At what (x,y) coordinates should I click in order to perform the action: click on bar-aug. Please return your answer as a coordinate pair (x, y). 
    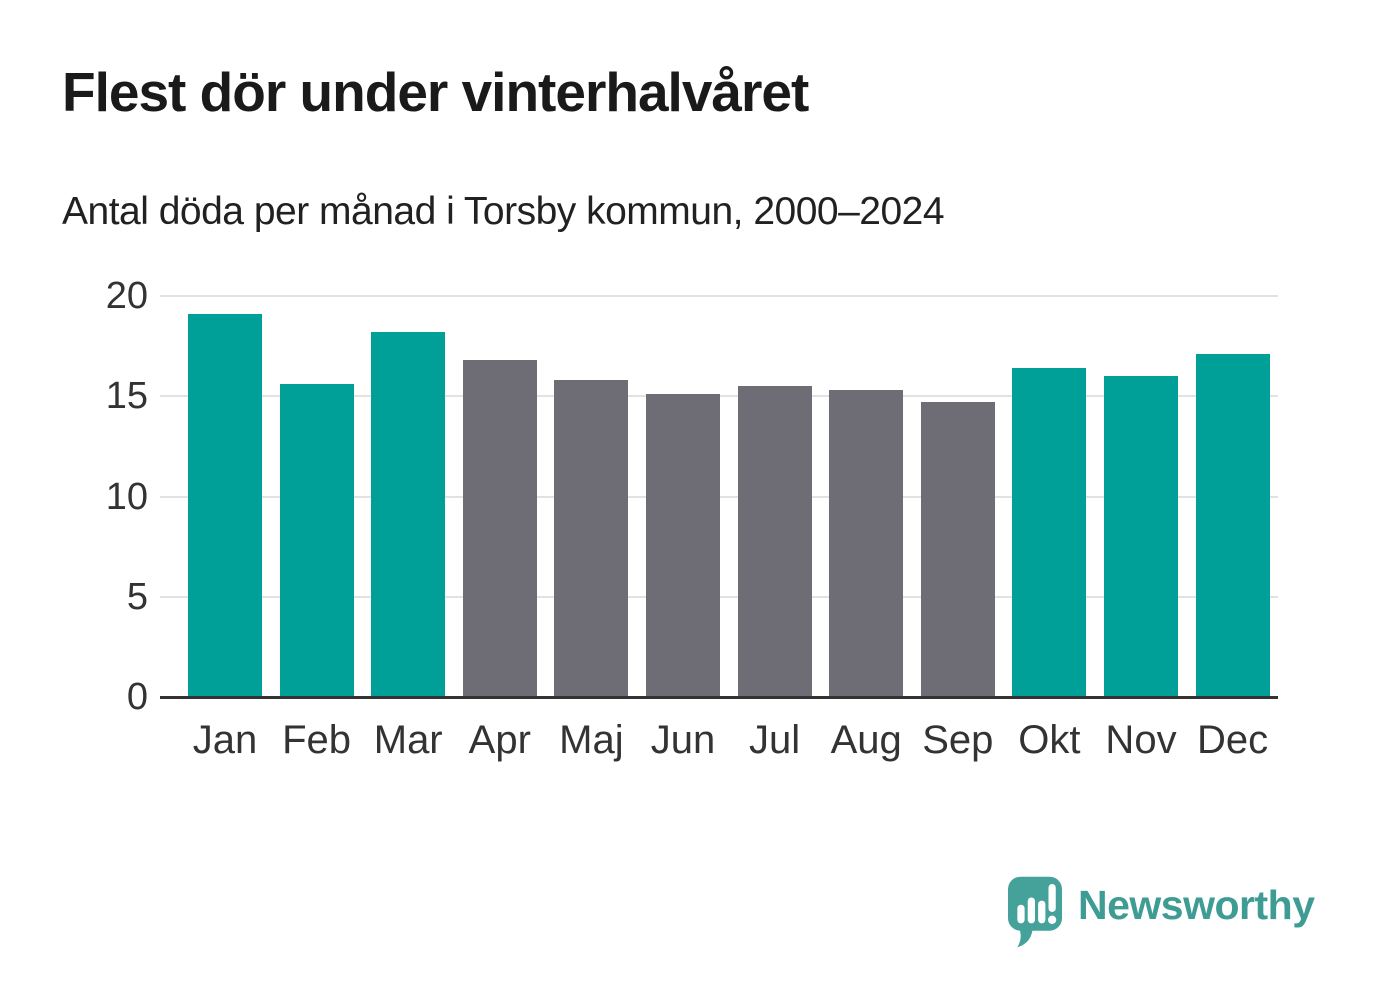
    Looking at the image, I should click on (866, 543).